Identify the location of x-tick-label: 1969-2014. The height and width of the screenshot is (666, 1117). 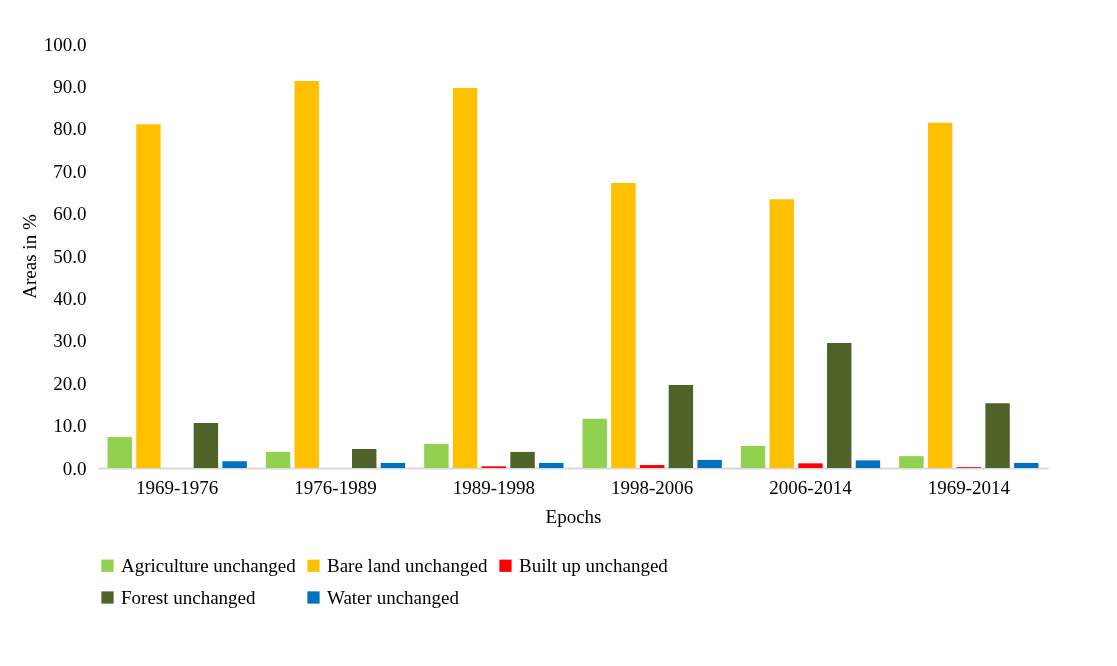
(969, 487).